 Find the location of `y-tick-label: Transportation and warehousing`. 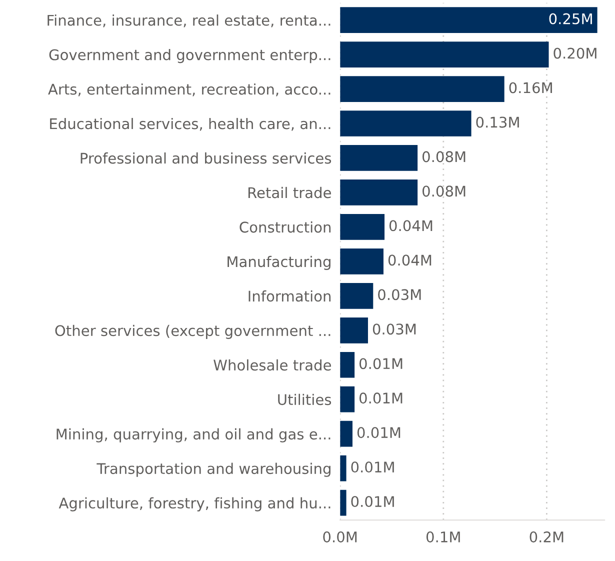

y-tick-label: Transportation and warehousing is located at coordinates (213, 469).